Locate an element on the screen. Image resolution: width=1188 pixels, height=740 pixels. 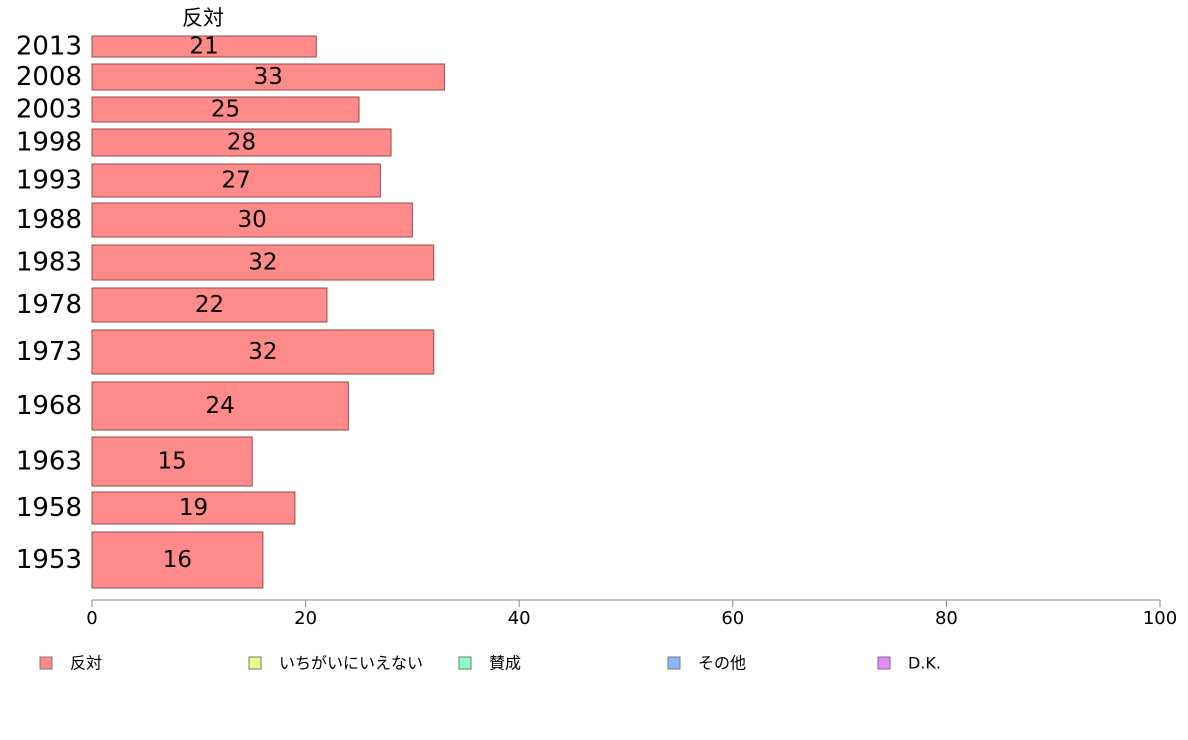
year-label: 1953 is located at coordinates (49, 560).